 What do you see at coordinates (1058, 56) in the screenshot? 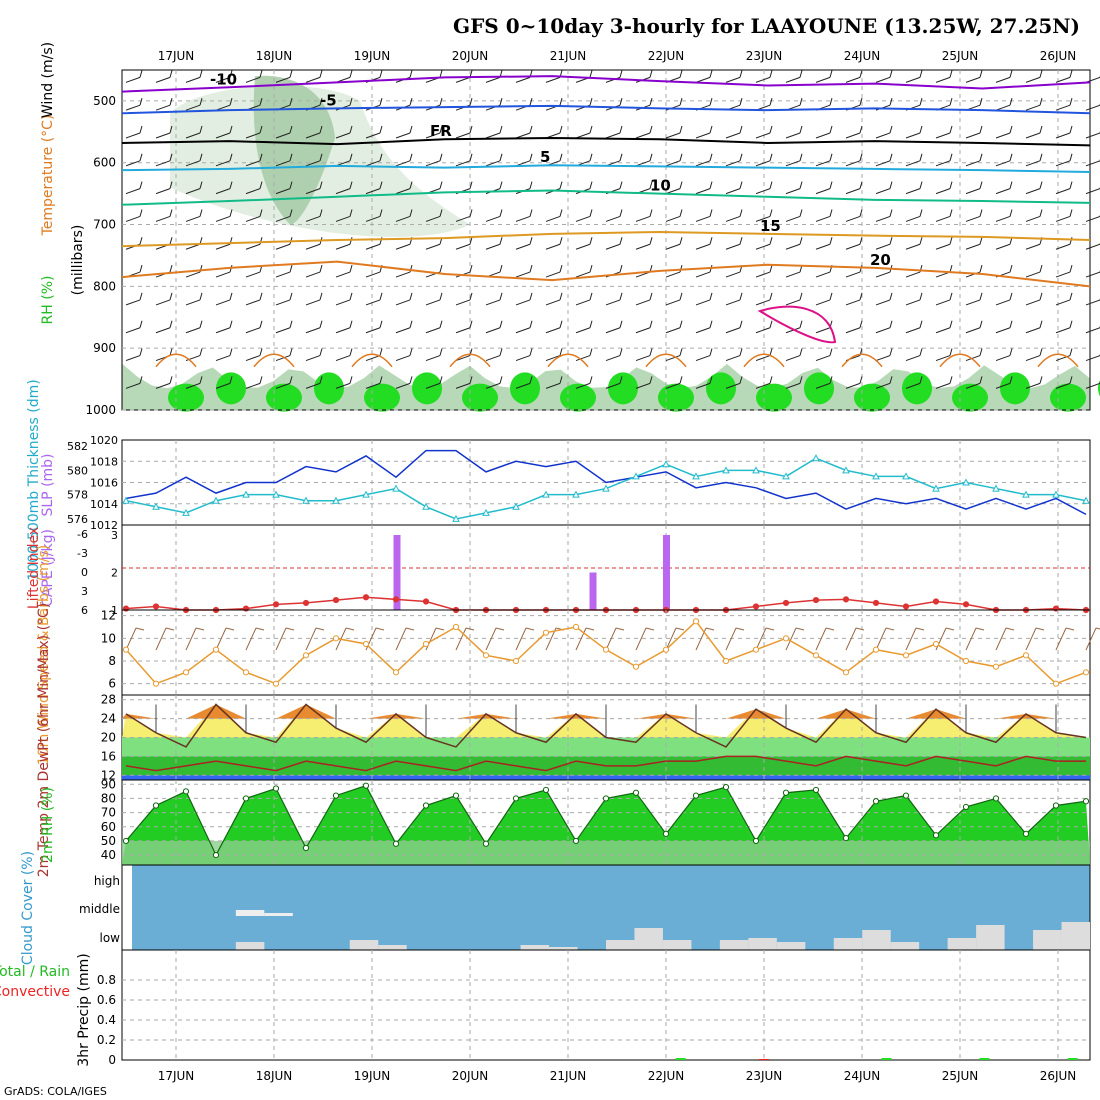
I see `day-label: 26JUN` at bounding box center [1058, 56].